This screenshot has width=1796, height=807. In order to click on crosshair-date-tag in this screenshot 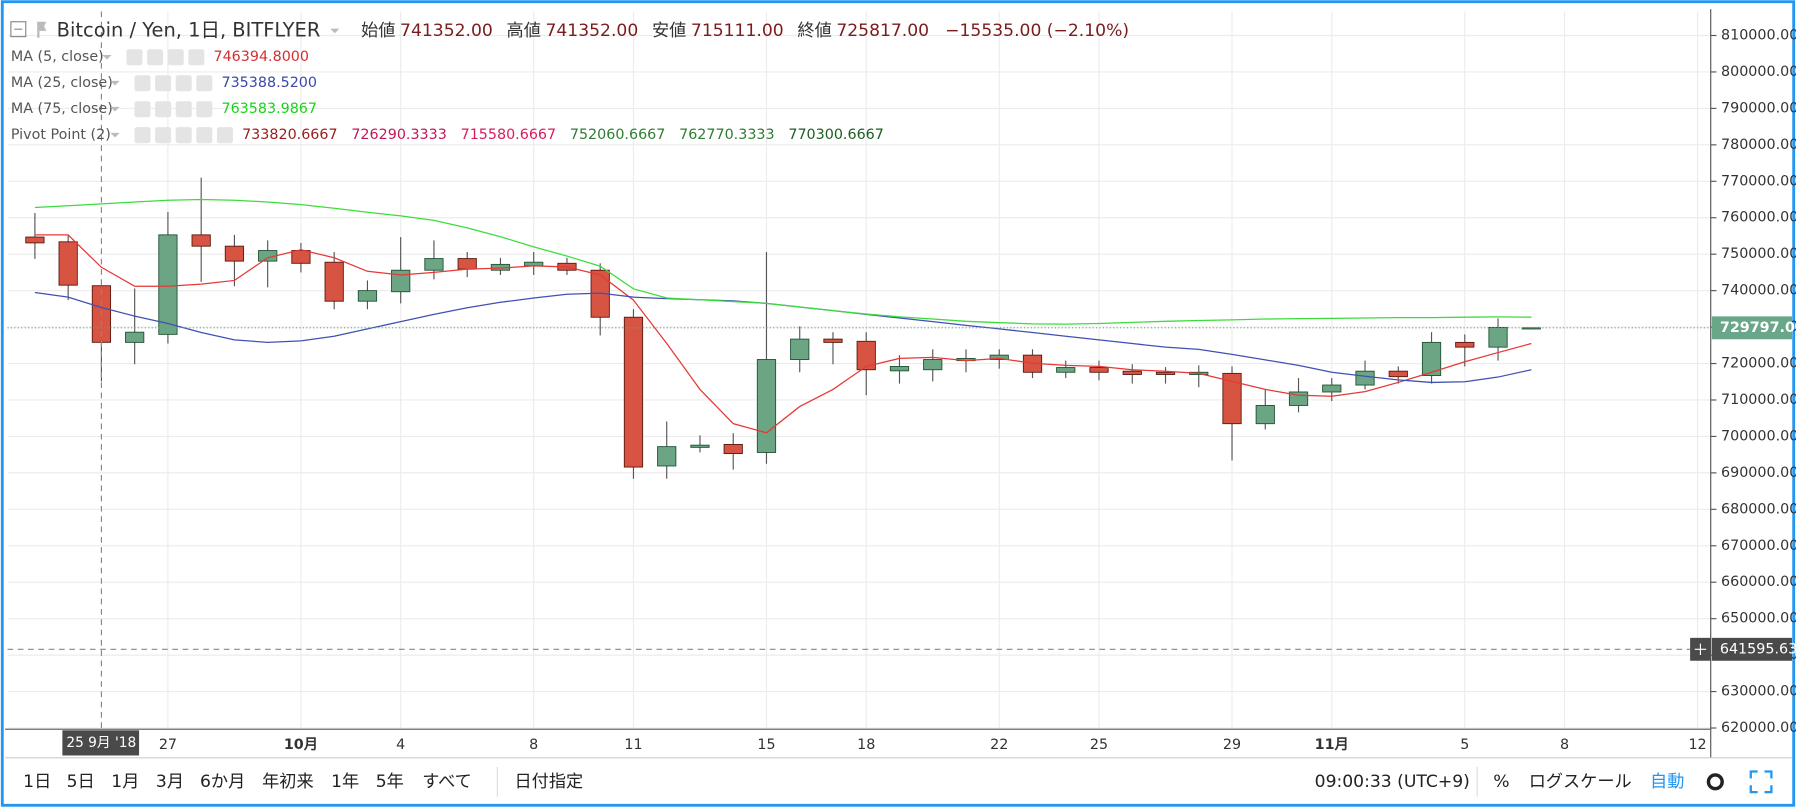, I will do `click(101, 743)`.